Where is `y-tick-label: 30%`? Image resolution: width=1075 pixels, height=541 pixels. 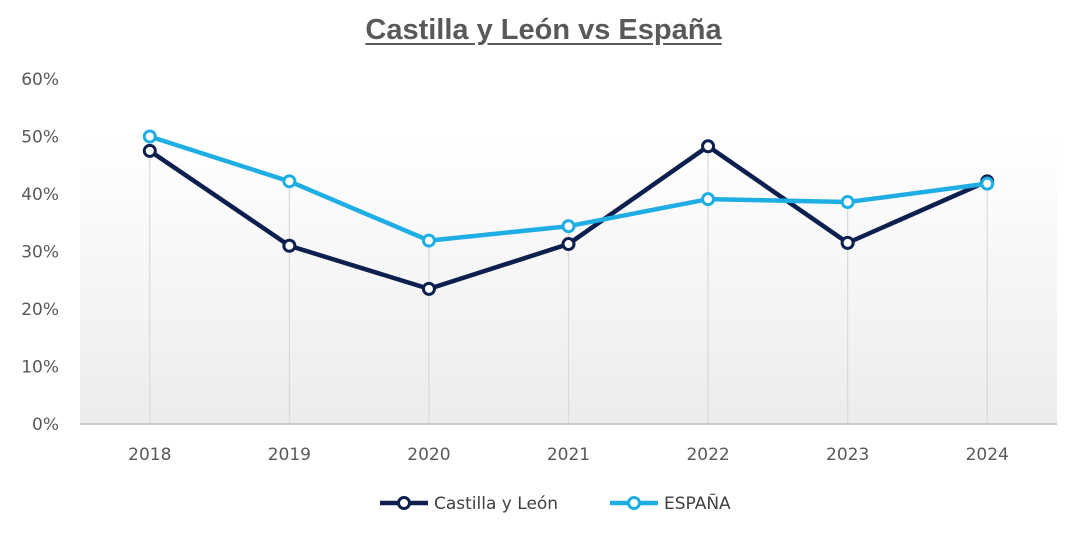
y-tick-label: 30% is located at coordinates (40, 253).